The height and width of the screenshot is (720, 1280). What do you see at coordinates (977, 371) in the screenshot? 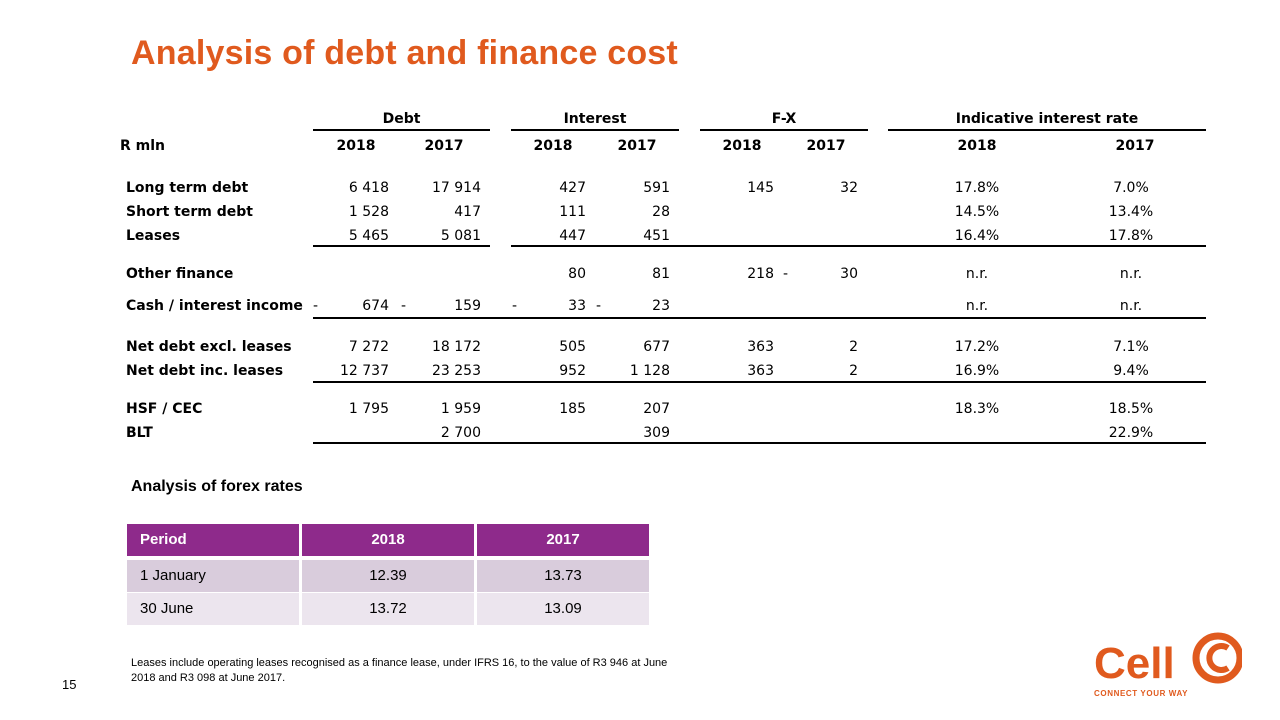
I see `table-cell: 16.9%` at bounding box center [977, 371].